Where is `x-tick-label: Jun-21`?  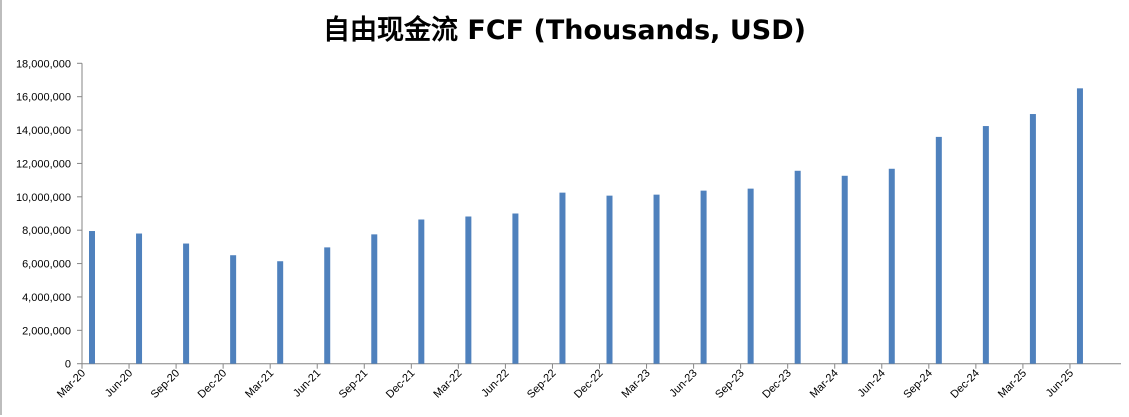 x-tick-label: Jun-21 is located at coordinates (307, 383).